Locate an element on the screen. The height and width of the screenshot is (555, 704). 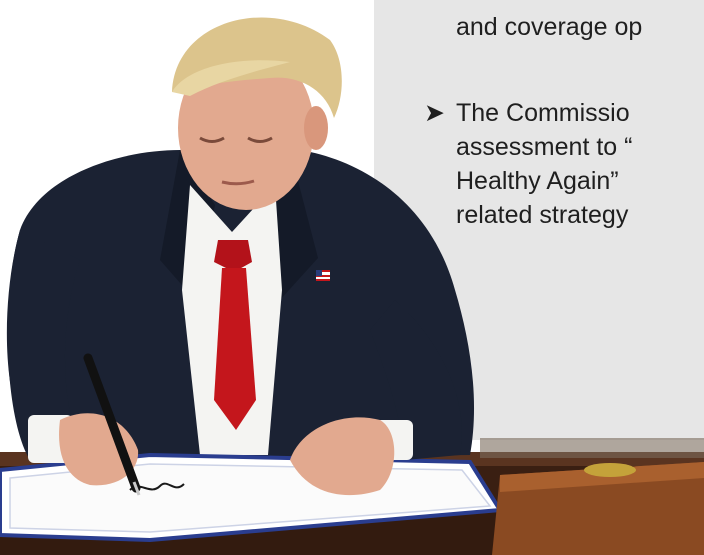
pen-icon is located at coordinates (112, 424).